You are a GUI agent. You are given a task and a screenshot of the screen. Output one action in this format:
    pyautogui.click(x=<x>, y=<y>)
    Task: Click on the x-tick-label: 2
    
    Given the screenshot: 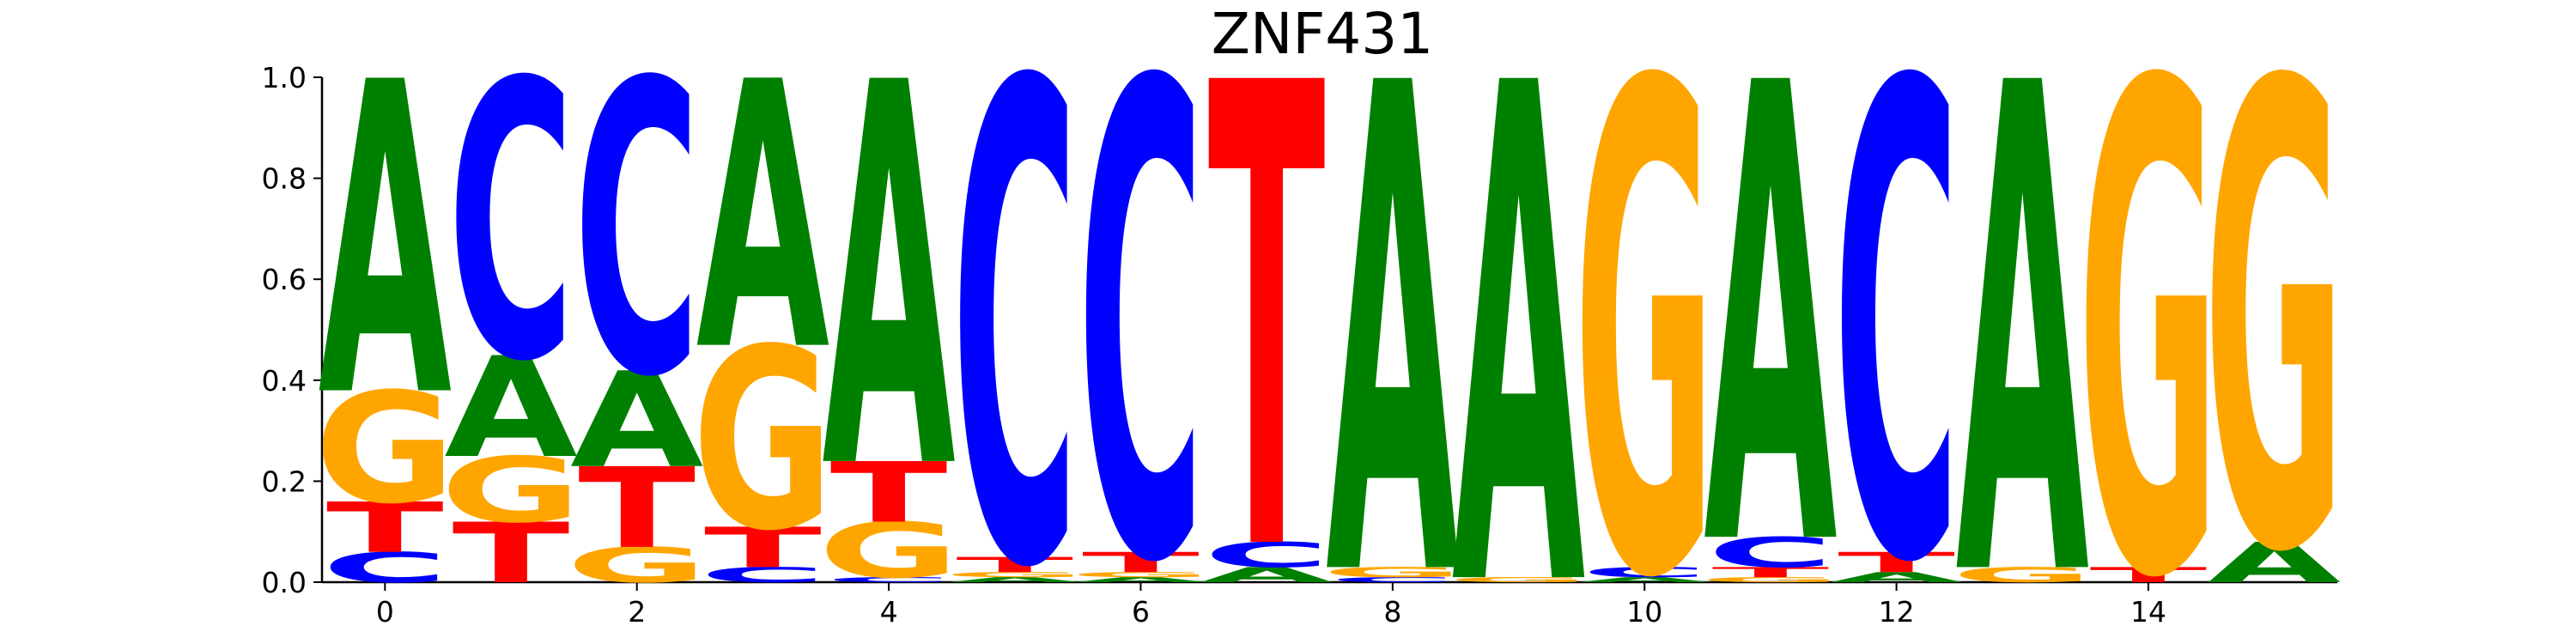 What is the action you would take?
    pyautogui.click(x=637, y=612)
    